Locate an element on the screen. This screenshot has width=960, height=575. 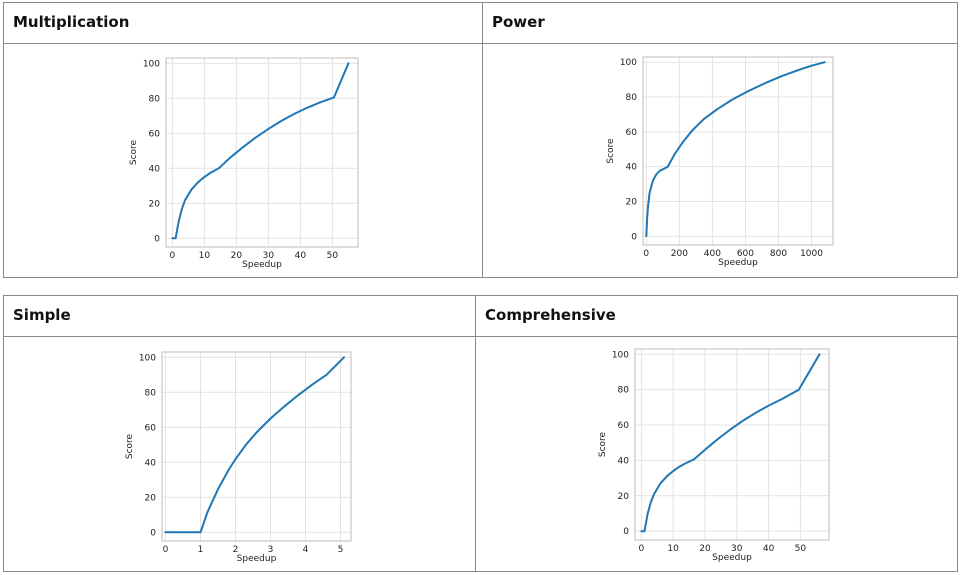
x-tick-label: 4 is located at coordinates (306, 550).